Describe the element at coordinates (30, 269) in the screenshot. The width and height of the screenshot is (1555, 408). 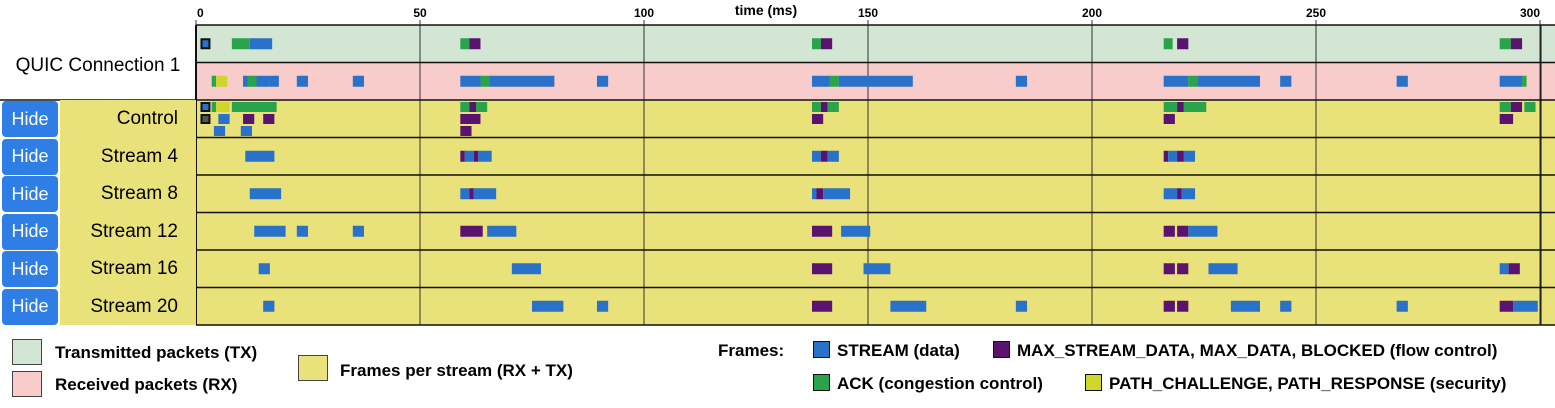
I see `hide-button-stream-16: Hide` at that location.